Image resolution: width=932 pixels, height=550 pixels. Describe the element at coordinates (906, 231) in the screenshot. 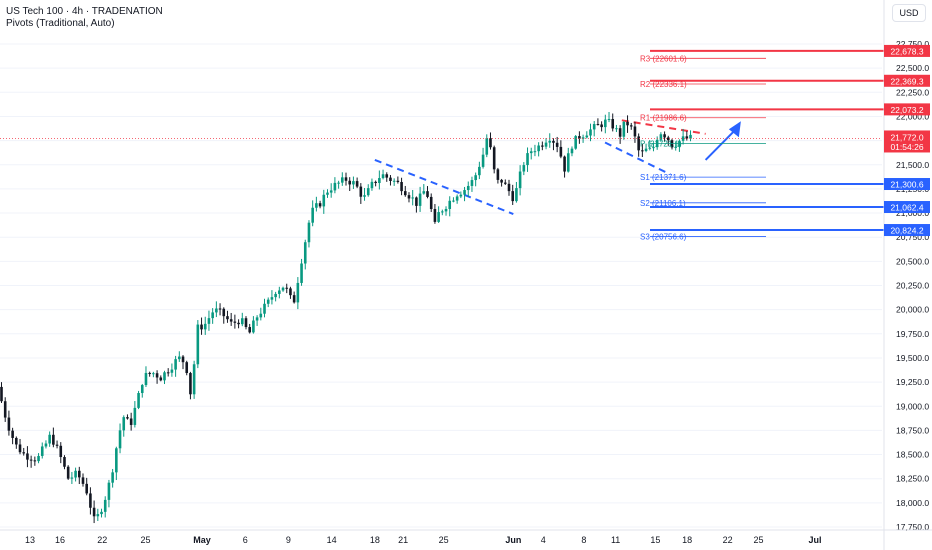

I see `price-badge-s3: 20,824.2` at that location.